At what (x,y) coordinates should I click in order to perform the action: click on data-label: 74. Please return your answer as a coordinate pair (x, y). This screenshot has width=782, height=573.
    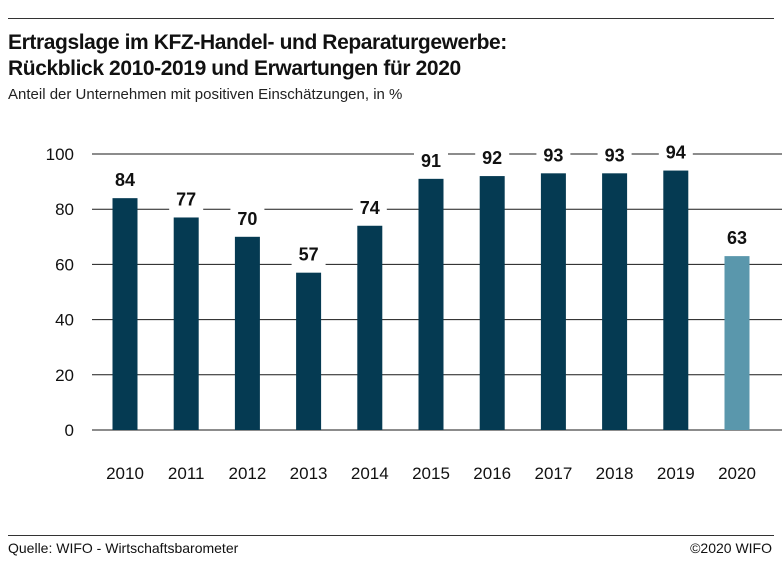
    Looking at the image, I should click on (370, 208).